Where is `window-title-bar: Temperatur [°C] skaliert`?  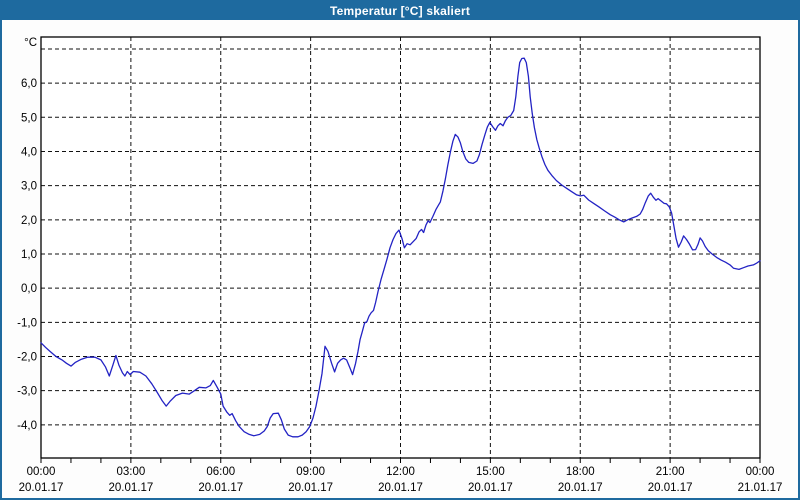
window-title-bar: Temperatur [°C] skaliert is located at coordinates (400, 11).